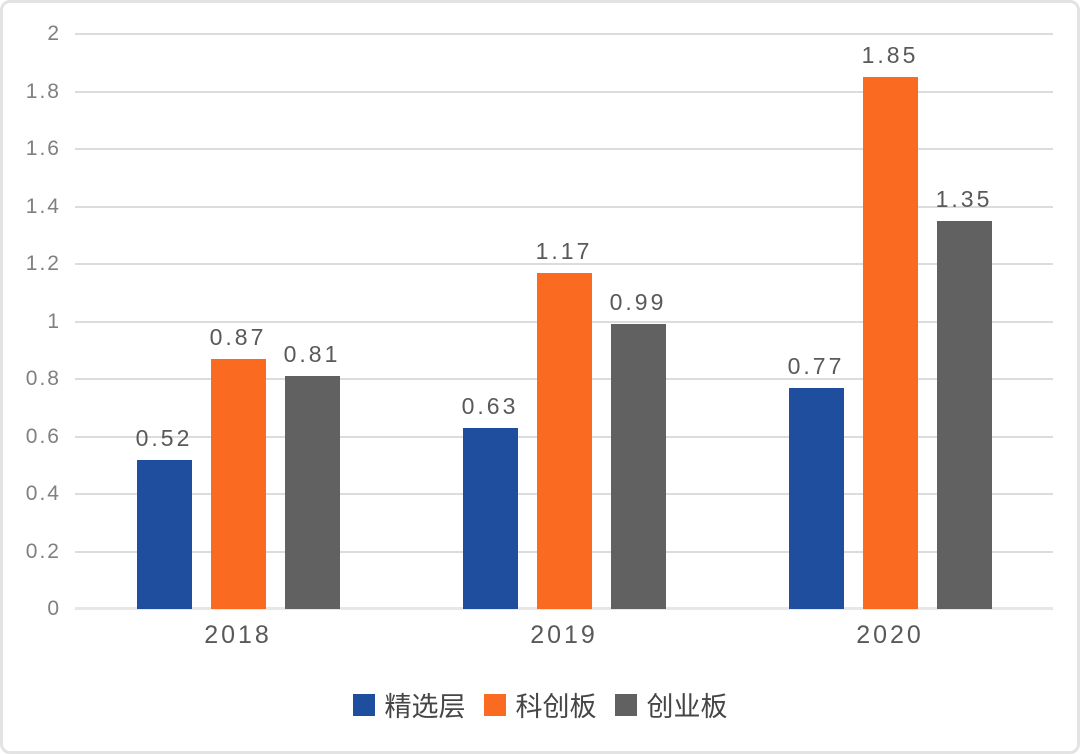 The width and height of the screenshot is (1080, 754). What do you see at coordinates (54, 608) in the screenshot?
I see `y-axis-tick-label: 0` at bounding box center [54, 608].